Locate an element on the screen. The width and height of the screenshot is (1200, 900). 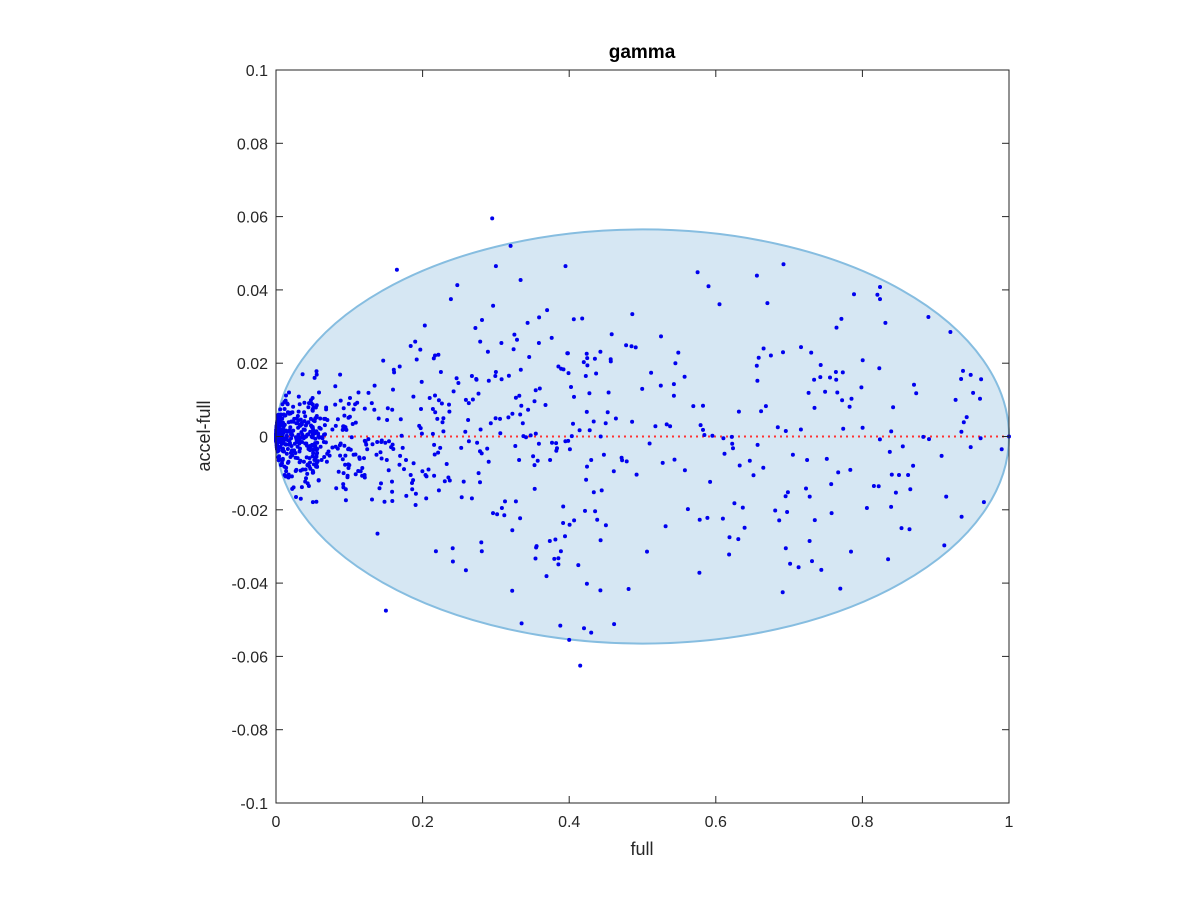
x-tick-label: 0 is located at coordinates (276, 822).